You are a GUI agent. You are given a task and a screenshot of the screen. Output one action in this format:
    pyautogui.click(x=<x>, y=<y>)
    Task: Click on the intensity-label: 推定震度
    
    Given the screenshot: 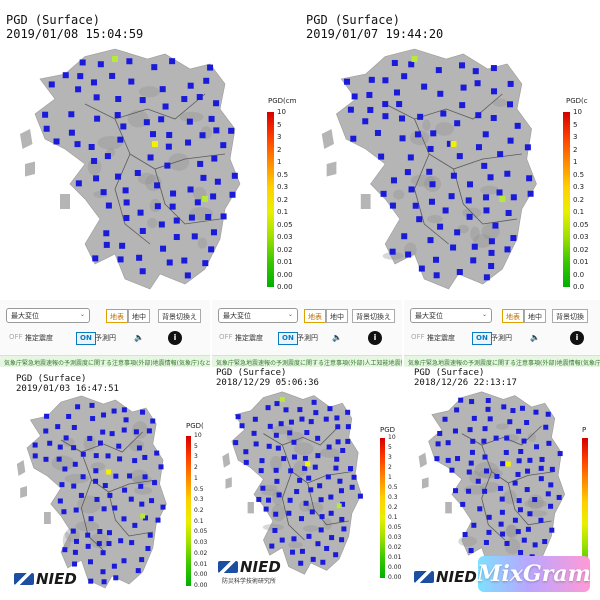 What is the action you would take?
    pyautogui.click(x=249, y=338)
    